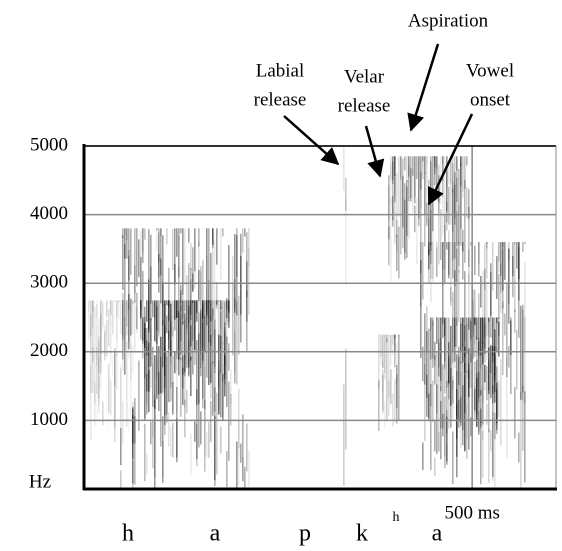 The width and height of the screenshot is (562, 551). I want to click on segment-label: k, so click(362, 534).